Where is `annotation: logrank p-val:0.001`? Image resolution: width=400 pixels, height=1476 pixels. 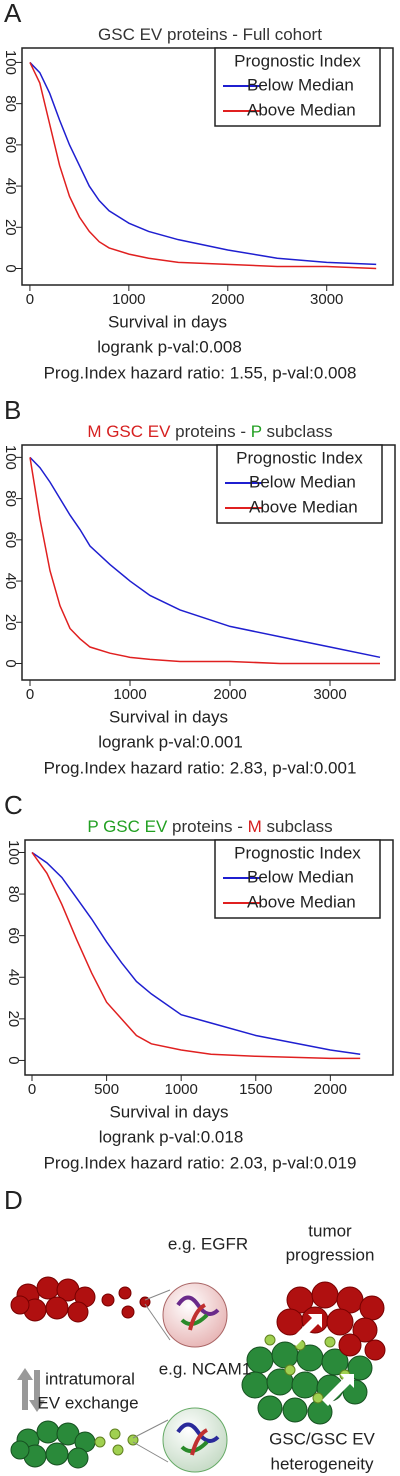
annotation: logrank p-val:0.001 is located at coordinates (170, 741).